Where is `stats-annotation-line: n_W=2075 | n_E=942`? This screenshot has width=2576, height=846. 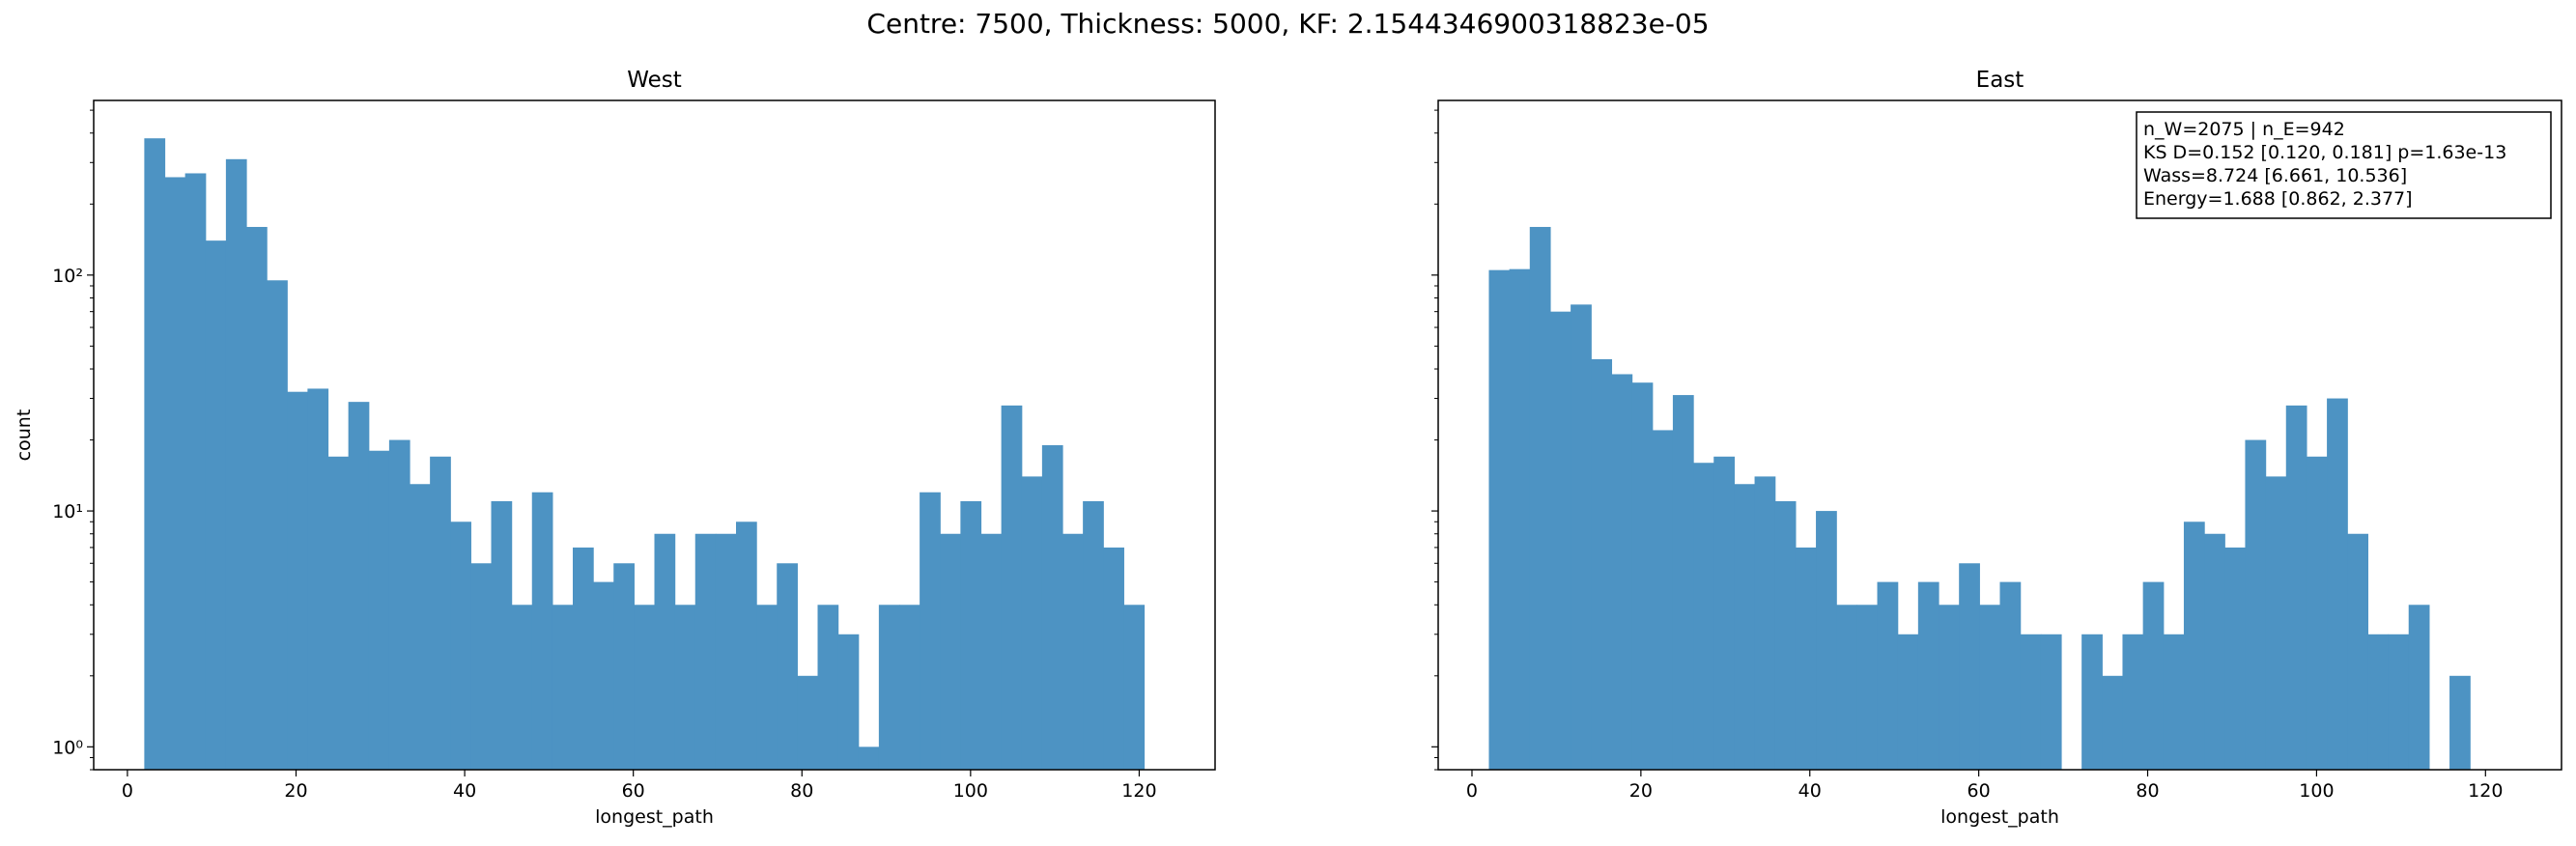
stats-annotation-line: n_W=2075 | n_E=942 is located at coordinates (2244, 129).